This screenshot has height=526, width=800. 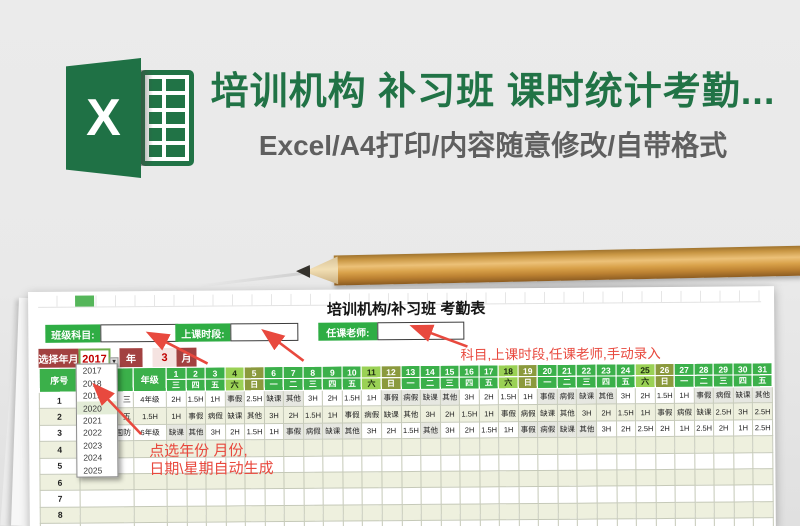 I want to click on class-time-input, so click(x=264, y=332).